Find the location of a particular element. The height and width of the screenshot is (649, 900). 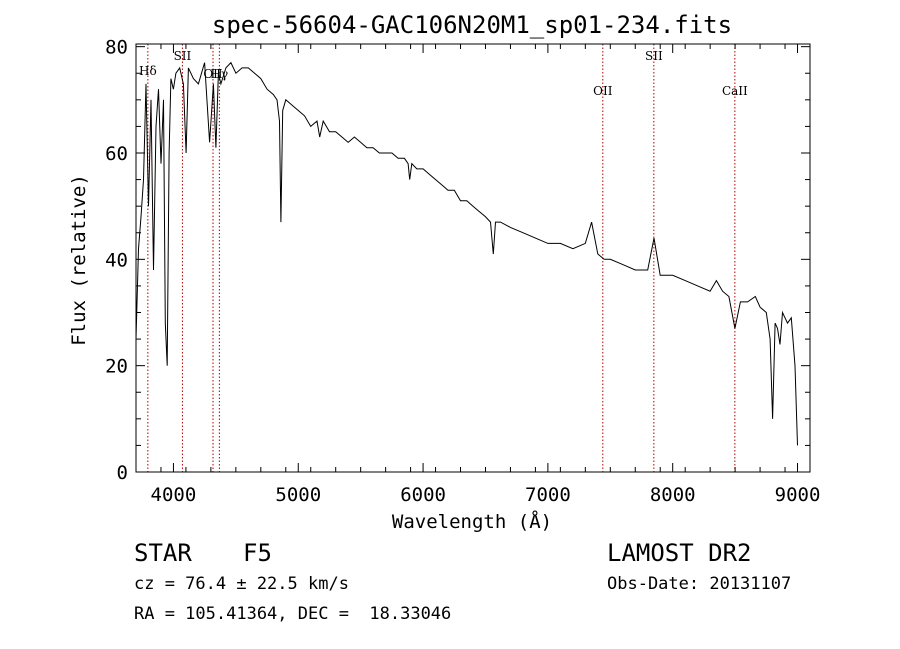

y-tick-label: 20 is located at coordinates (116, 367).